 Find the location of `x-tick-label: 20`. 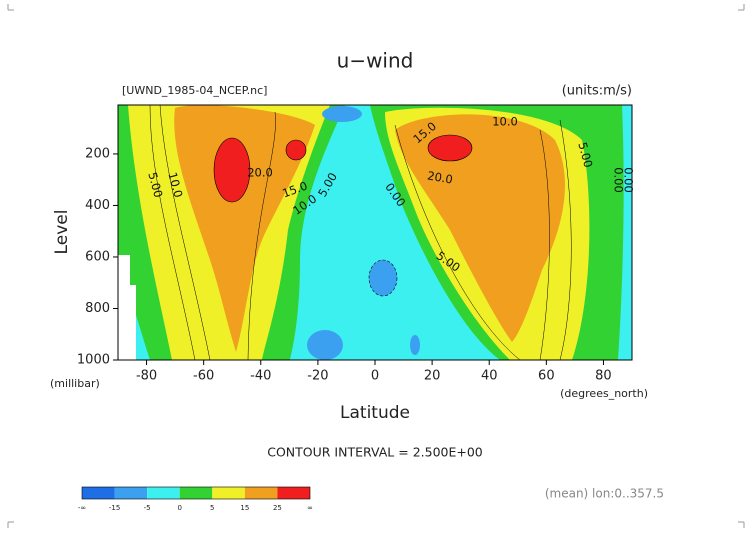

x-tick-label: 20 is located at coordinates (432, 376).